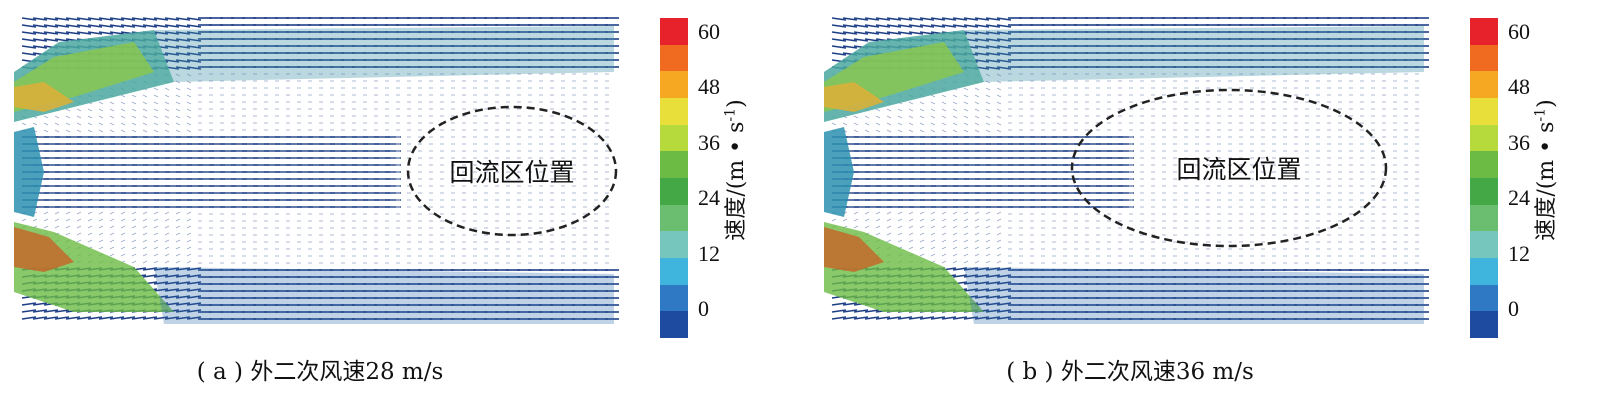 This screenshot has width=1620, height=405. I want to click on colorbar-tick: 36, so click(1519, 142).